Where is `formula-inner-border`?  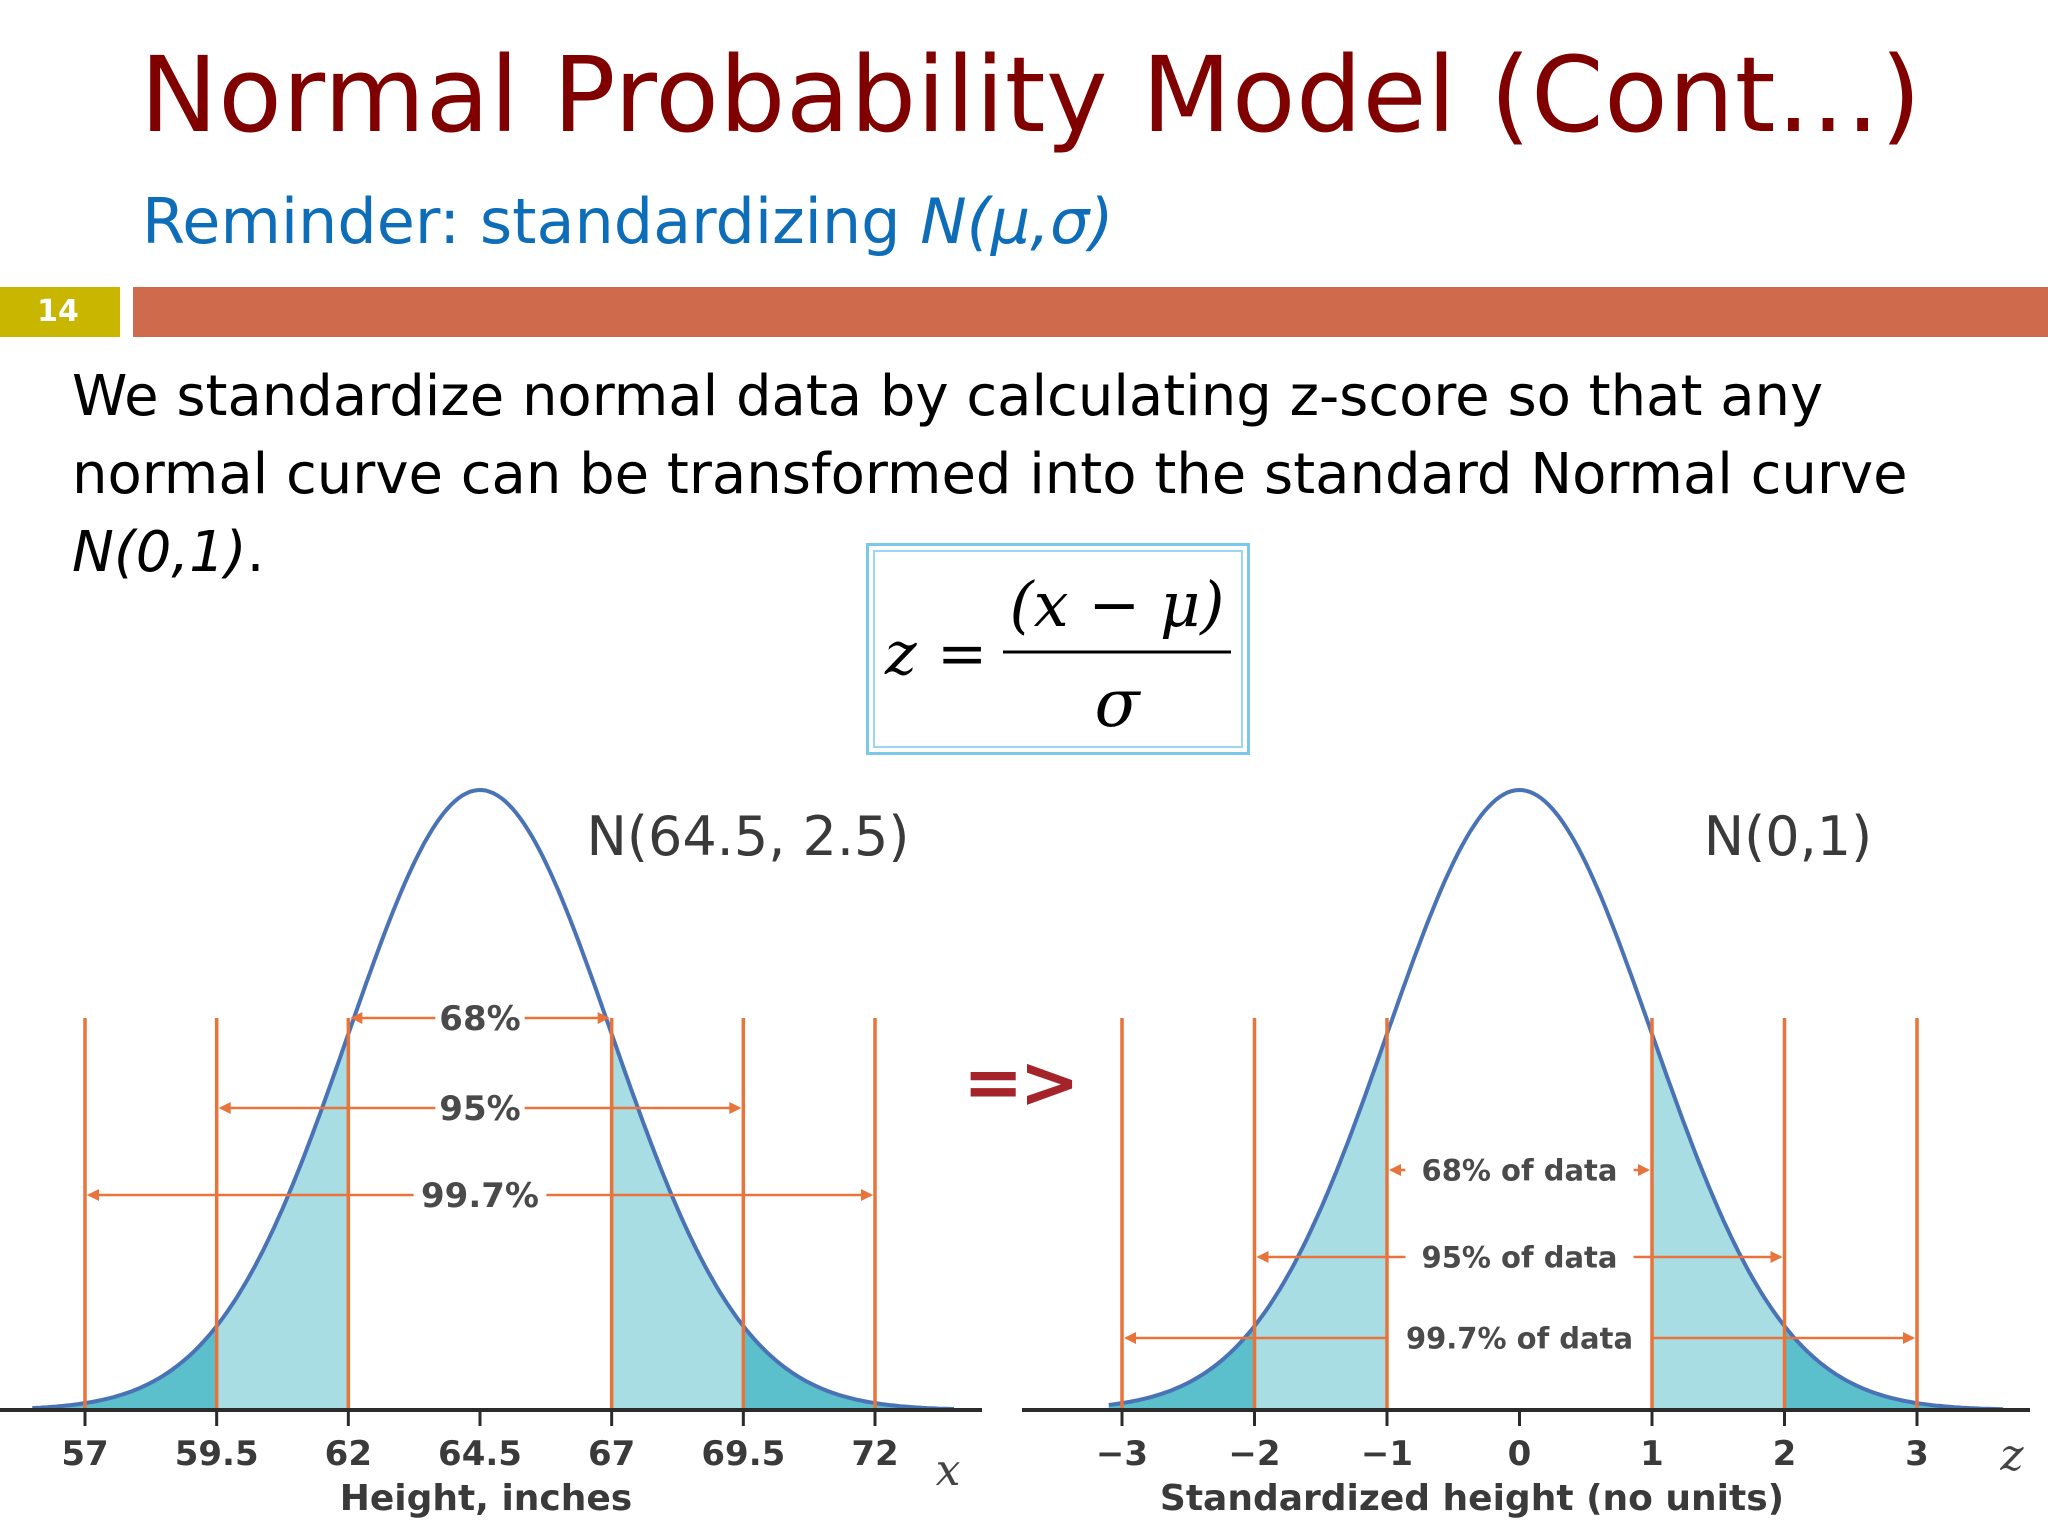
formula-inner-border is located at coordinates (1058, 649).